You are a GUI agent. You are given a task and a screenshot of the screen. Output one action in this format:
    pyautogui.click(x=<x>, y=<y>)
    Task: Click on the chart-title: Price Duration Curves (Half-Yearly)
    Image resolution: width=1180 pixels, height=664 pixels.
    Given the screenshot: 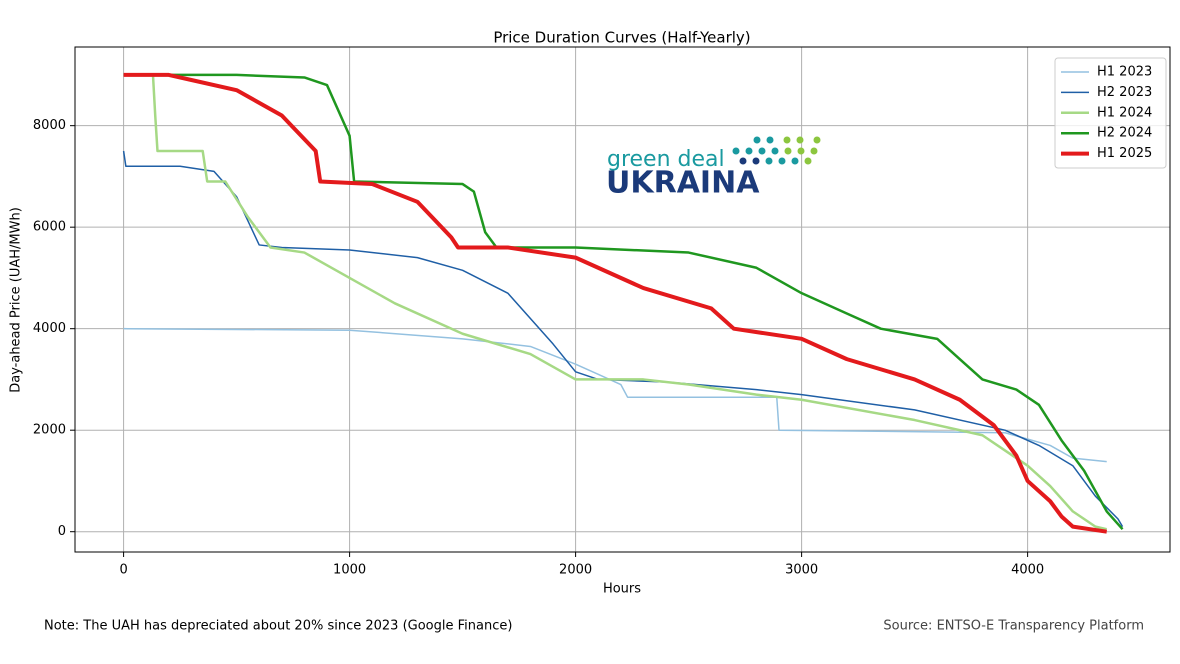 What is the action you would take?
    pyautogui.click(x=621, y=38)
    